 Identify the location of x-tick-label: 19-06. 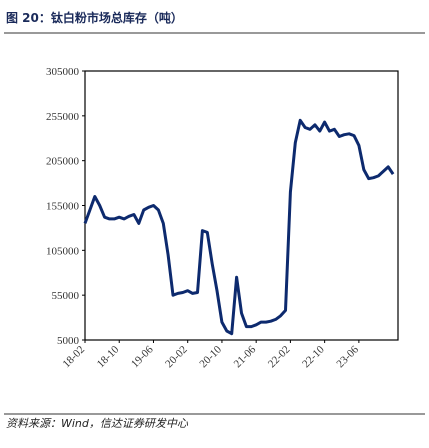
(142, 356).